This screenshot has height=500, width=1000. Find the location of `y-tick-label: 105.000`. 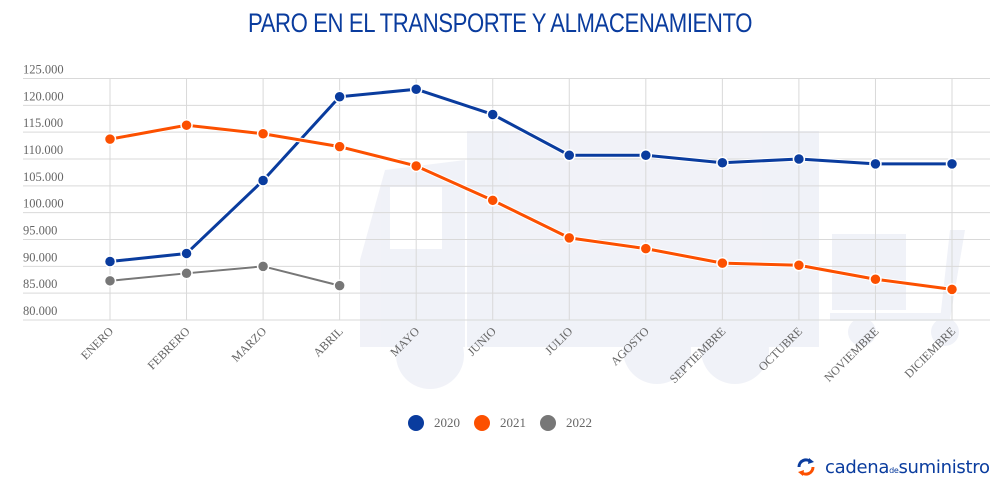

y-tick-label: 105.000 is located at coordinates (43, 177).